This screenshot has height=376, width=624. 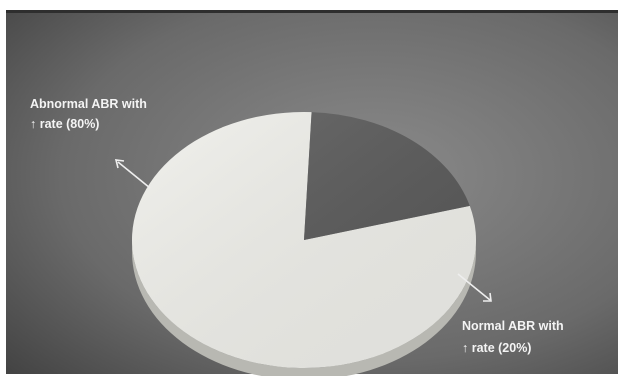 What do you see at coordinates (88, 104) in the screenshot?
I see `label-abnormal-line1: Abnormal ABR with` at bounding box center [88, 104].